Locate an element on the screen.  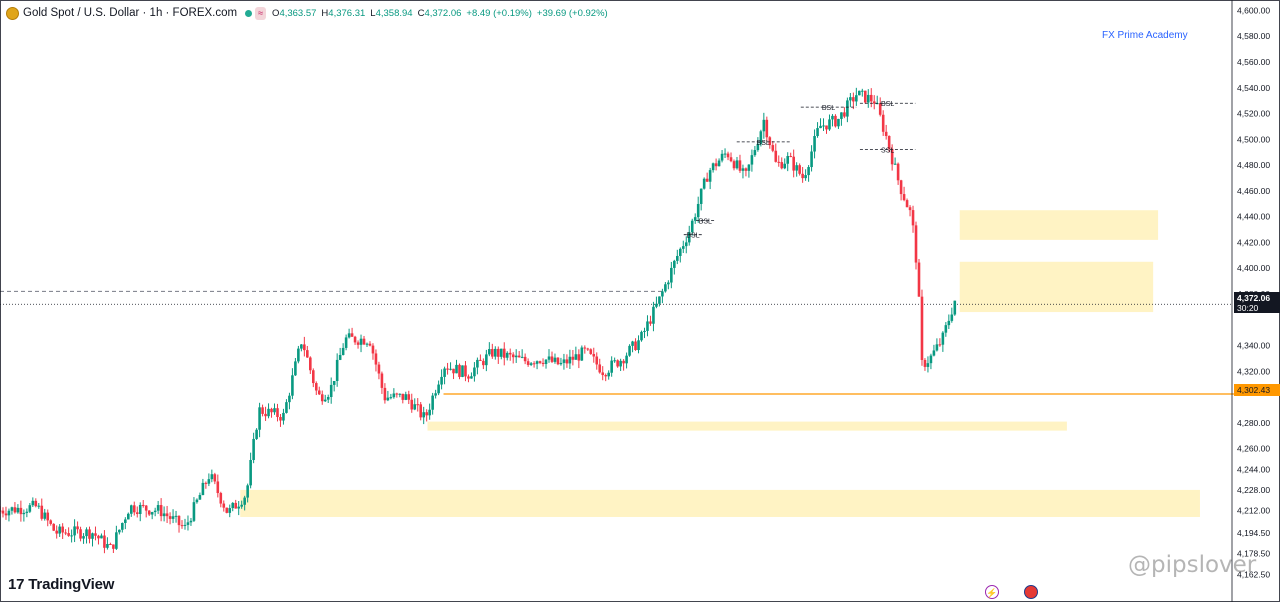
y-tick-label: 4,260.00 is located at coordinates (1253, 449).